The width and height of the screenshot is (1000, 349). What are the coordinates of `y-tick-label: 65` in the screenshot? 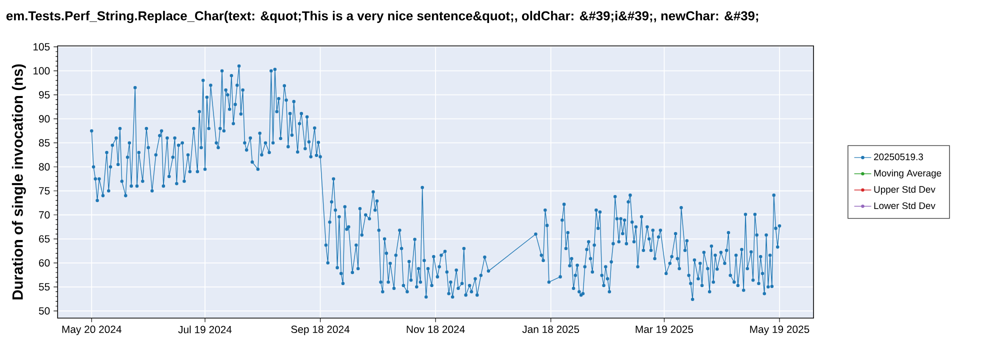 It's located at (44, 239).